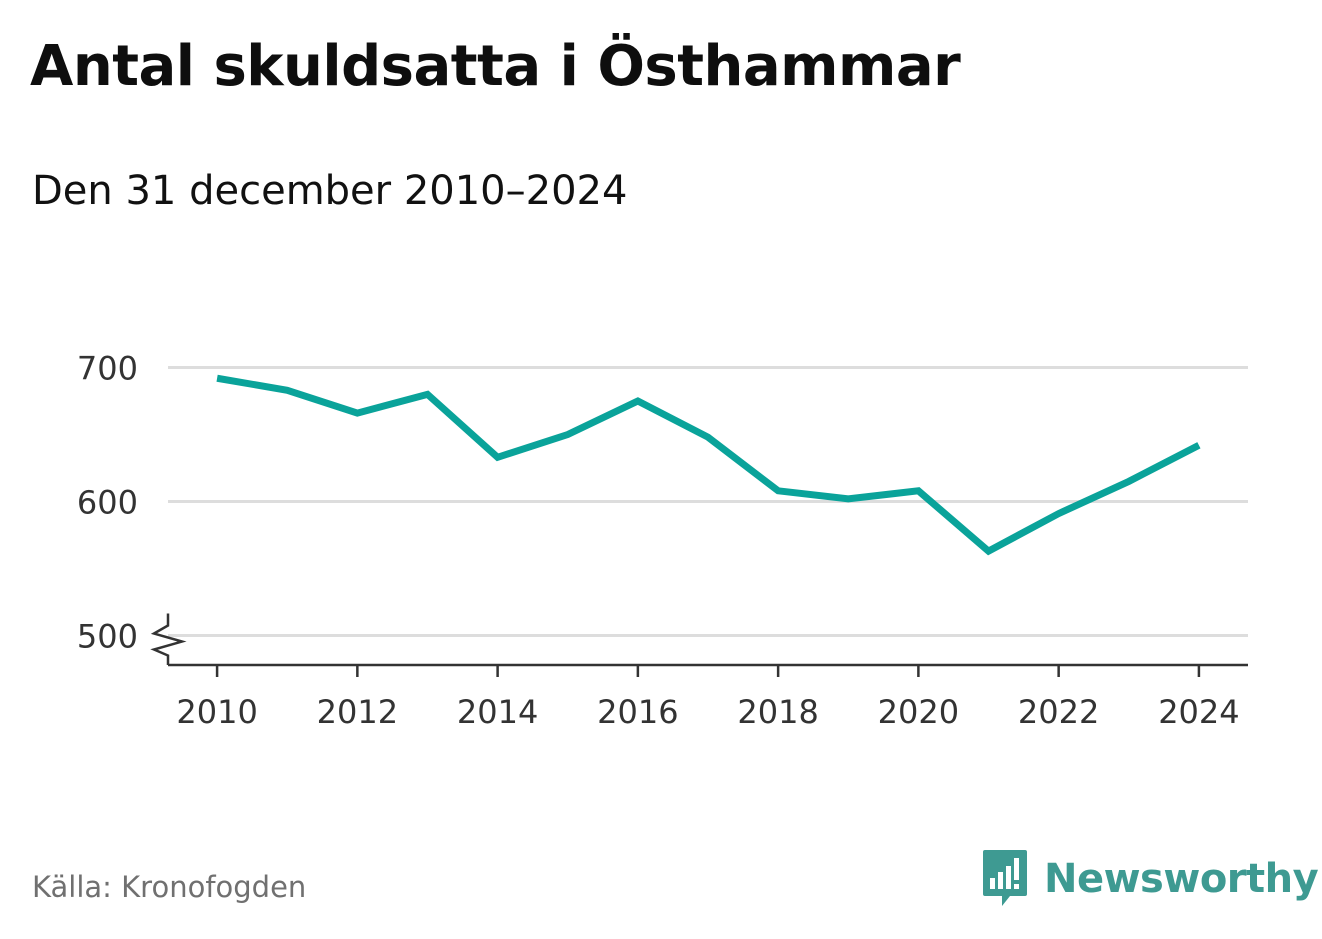  Describe the element at coordinates (497, 712) in the screenshot. I see `x-tick-label-2014: 2014` at that location.